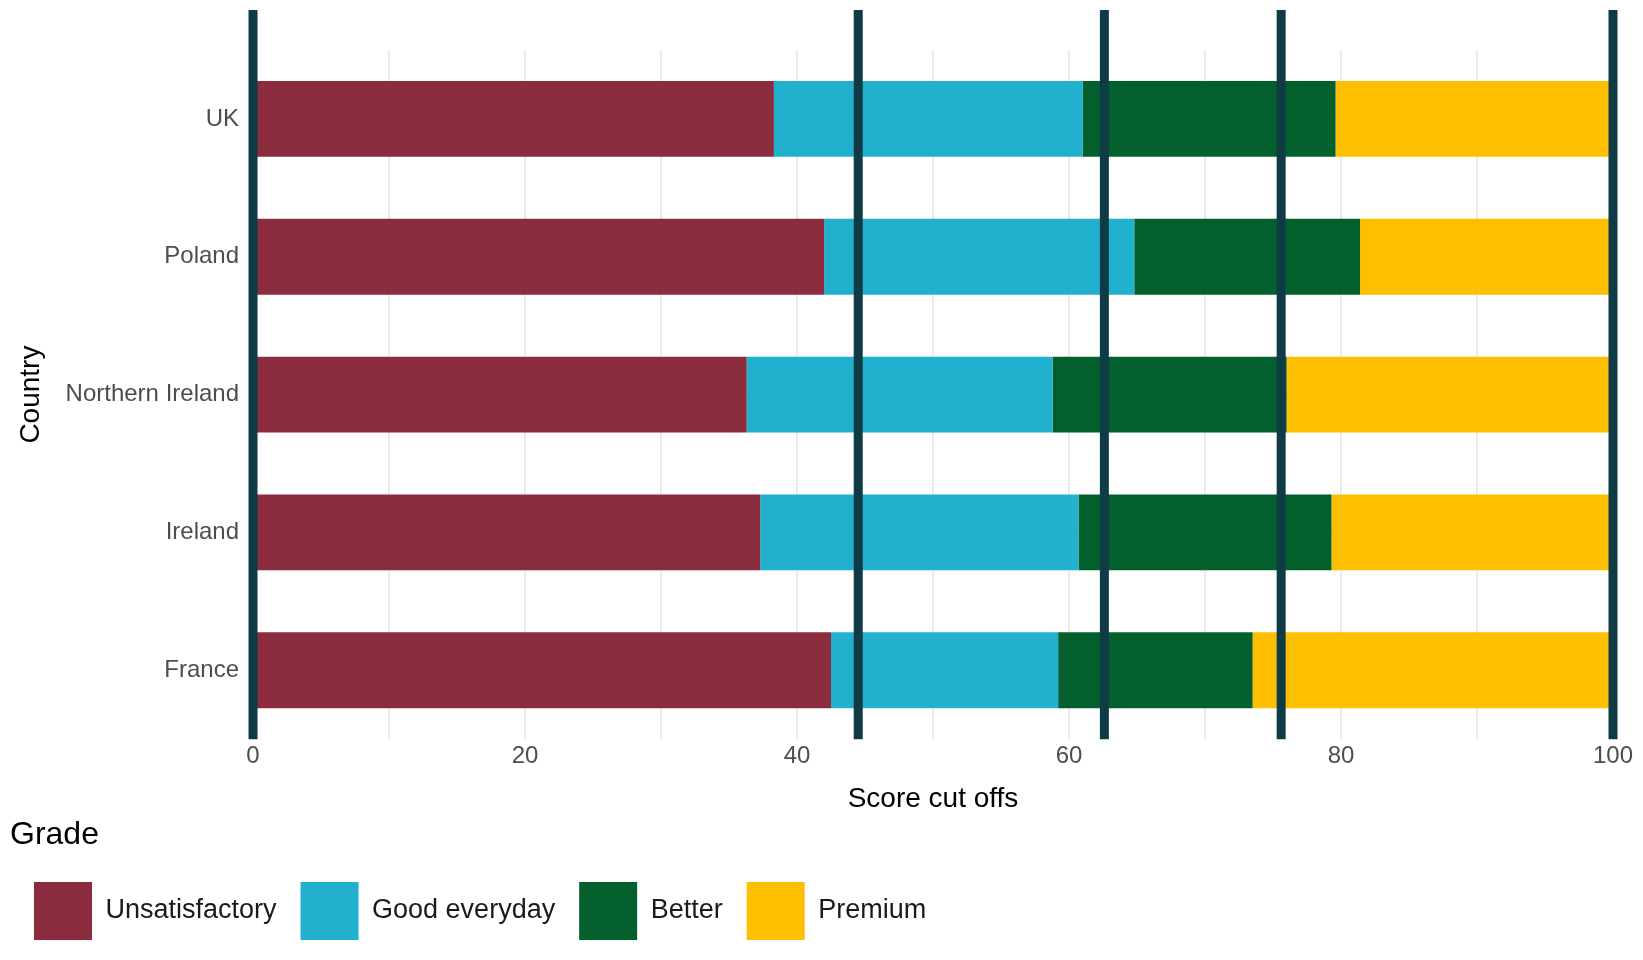  What do you see at coordinates (253, 755) in the screenshot?
I see `x-tick-label: 0` at bounding box center [253, 755].